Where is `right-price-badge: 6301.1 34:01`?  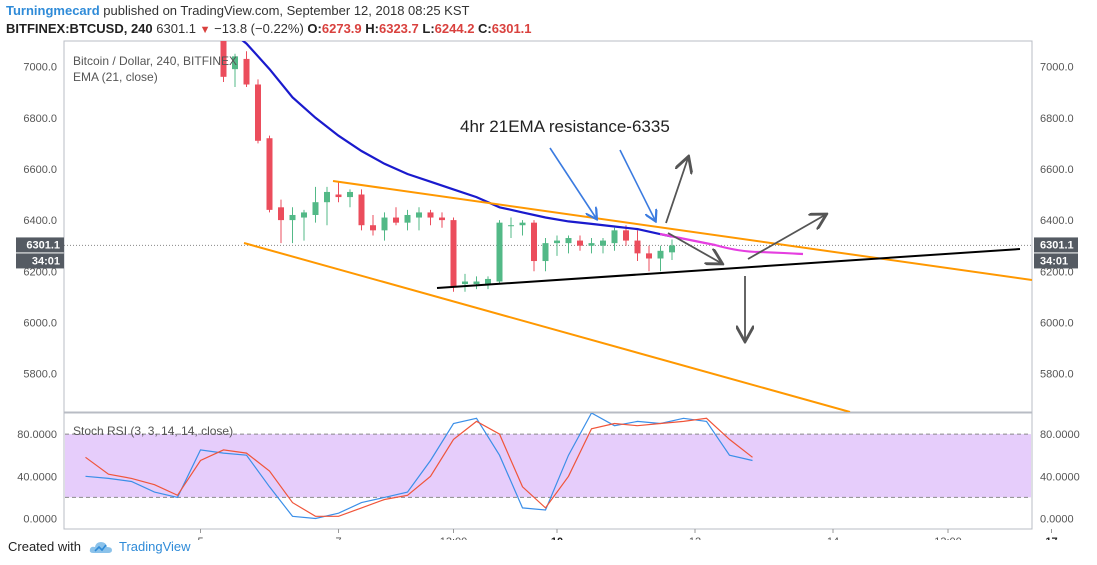 right-price-badge: 6301.1 34:01 is located at coordinates (1056, 253).